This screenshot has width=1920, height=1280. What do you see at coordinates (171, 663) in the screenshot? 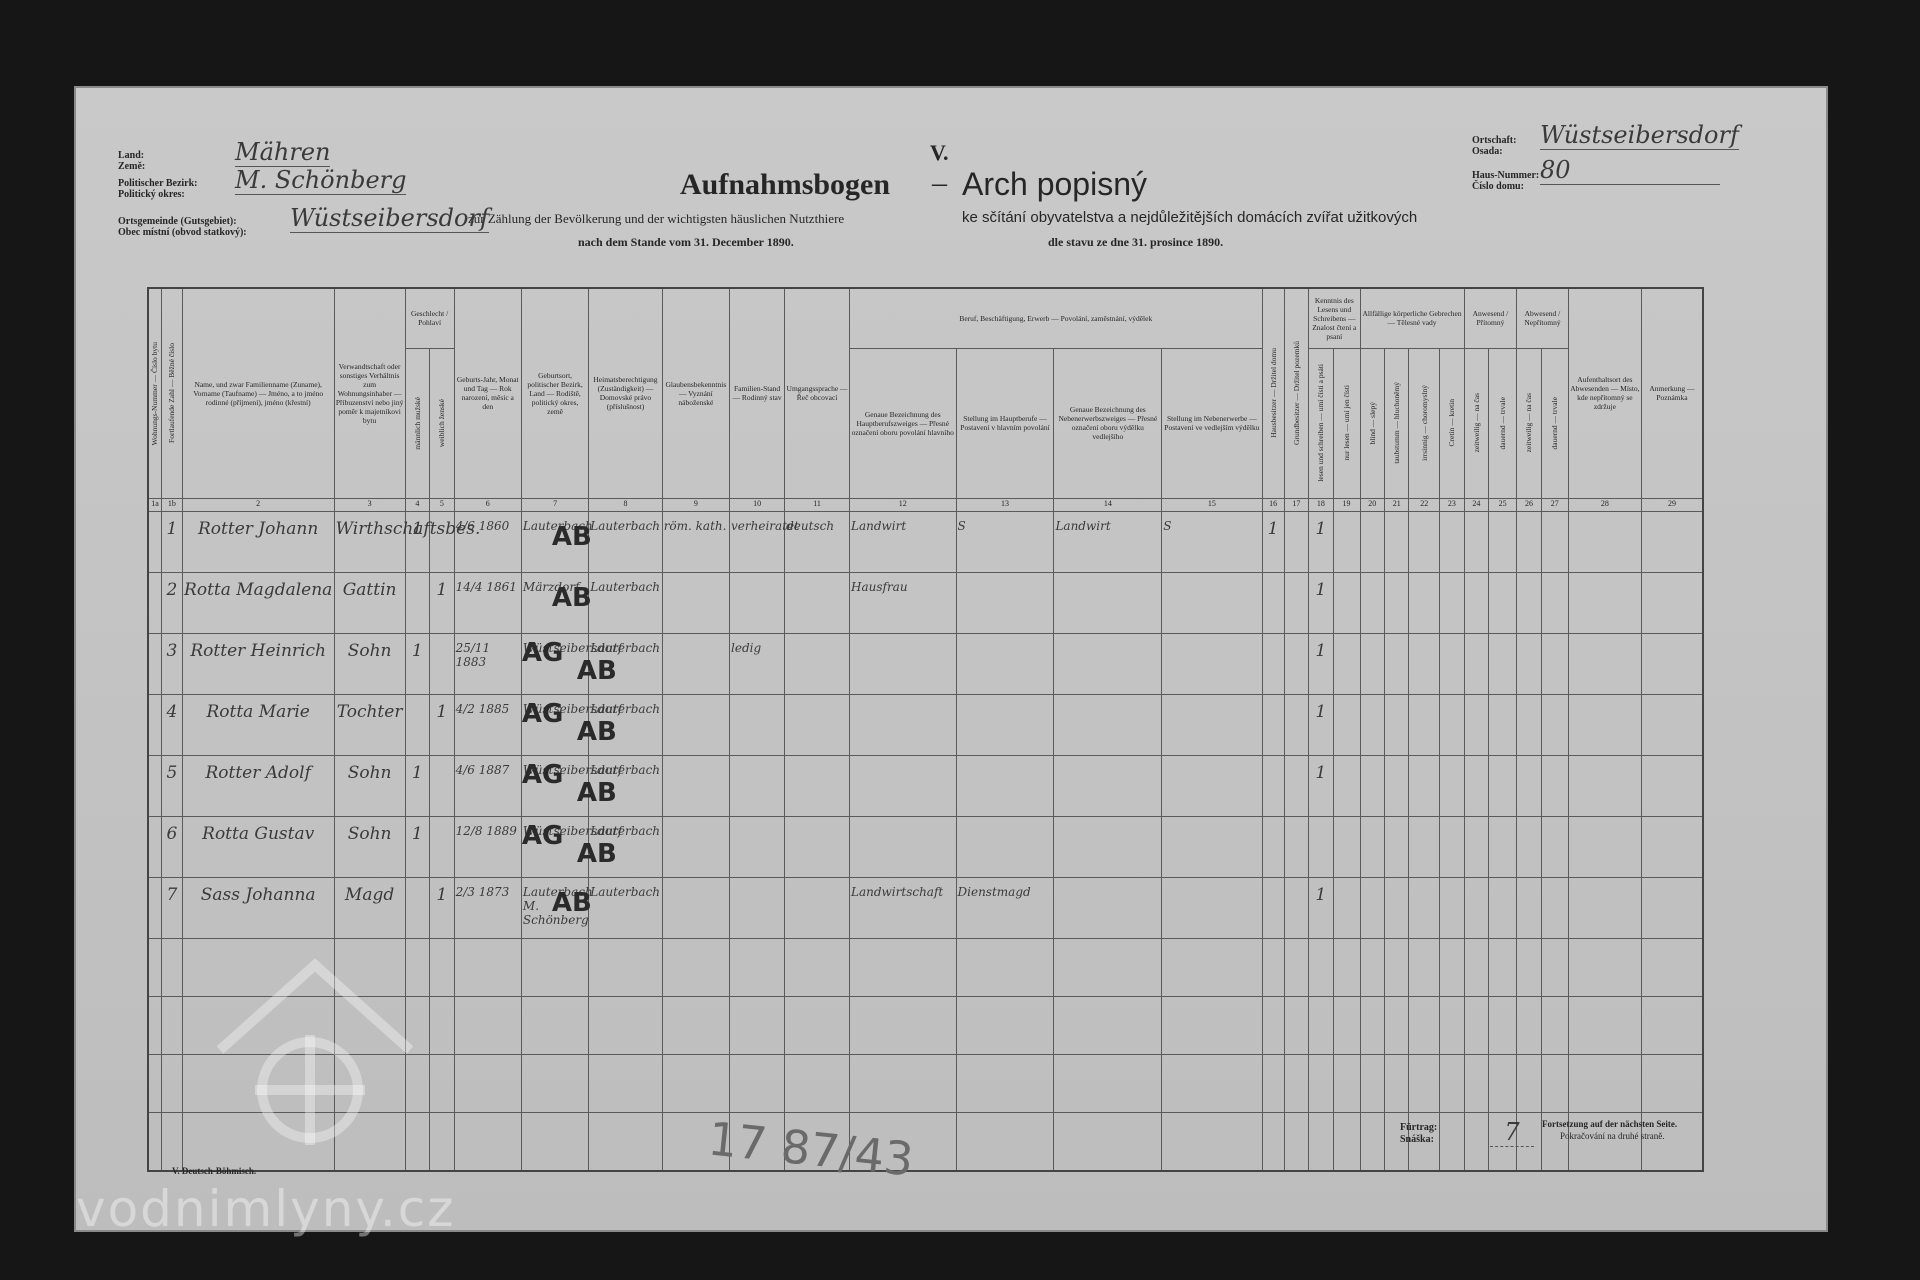
I see `cell: 3` at bounding box center [171, 663].